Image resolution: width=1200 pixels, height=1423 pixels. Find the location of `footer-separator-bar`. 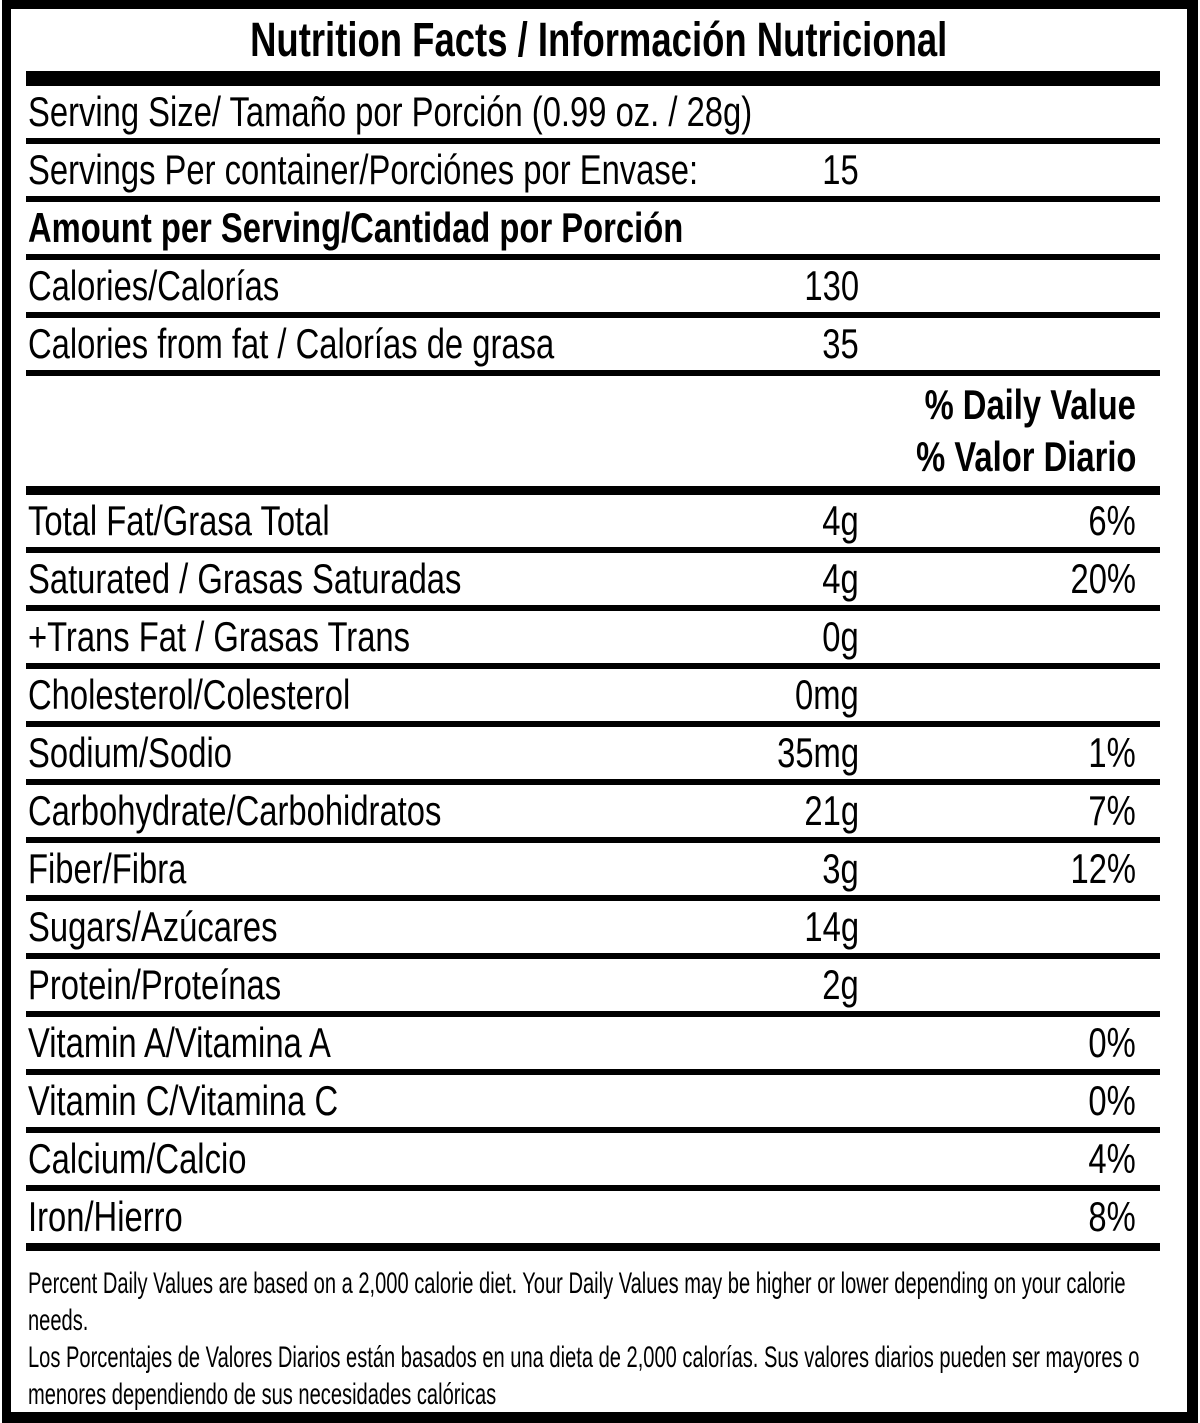

footer-separator-bar is located at coordinates (593, 1247).